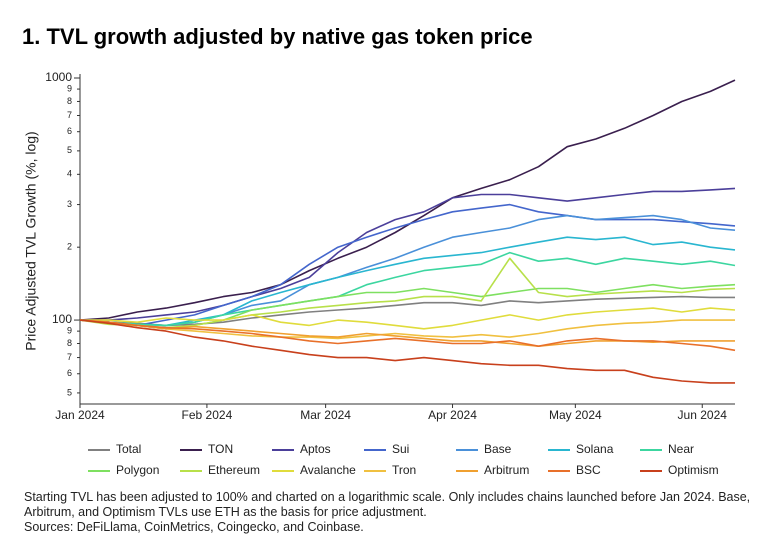 This screenshot has width=783, height=559. What do you see at coordinates (588, 470) in the screenshot?
I see `legend-label: BSC` at bounding box center [588, 470].